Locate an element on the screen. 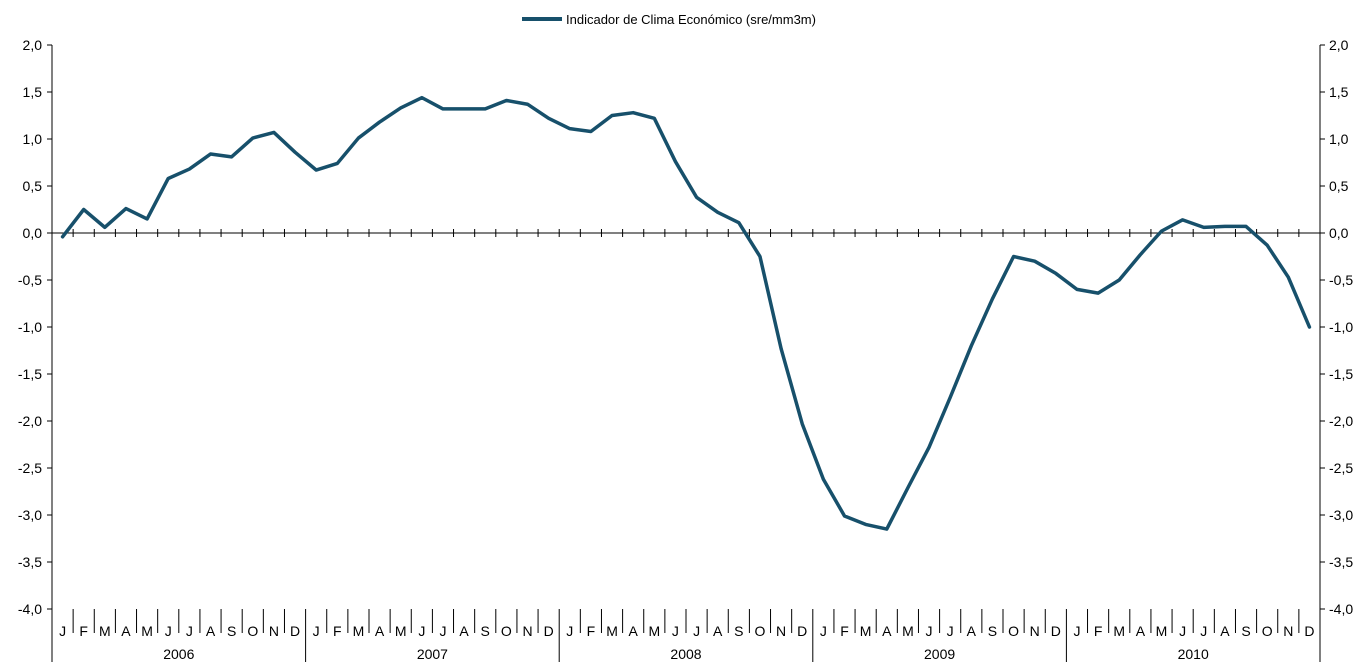  year-label: 2007 is located at coordinates (432, 654).